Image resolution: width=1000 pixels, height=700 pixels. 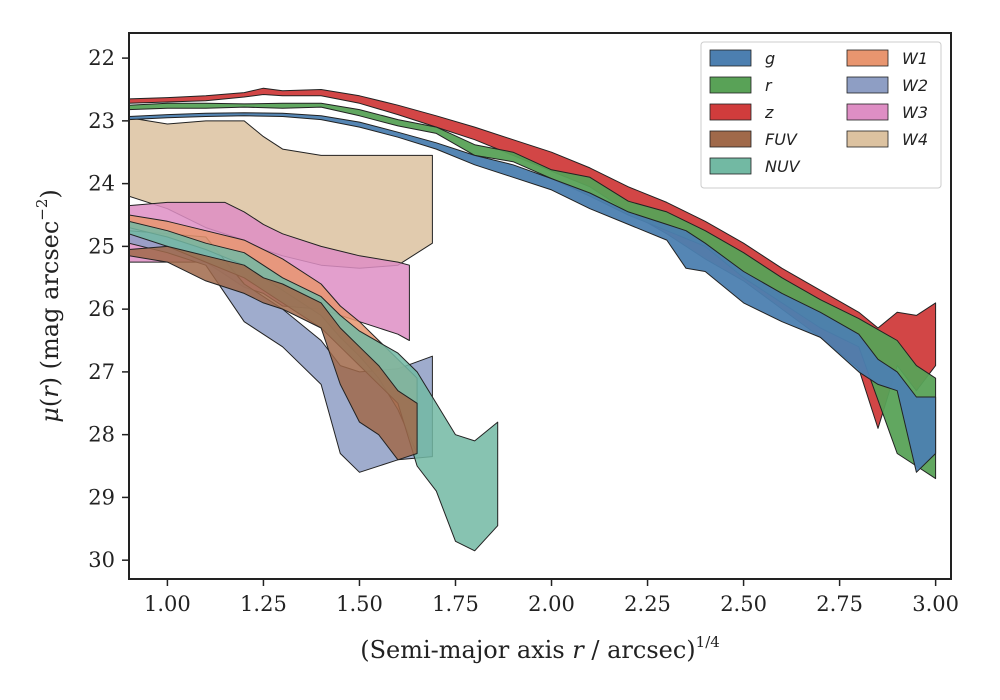 I want to click on x-tick-label: 2.50, so click(x=743, y=604).